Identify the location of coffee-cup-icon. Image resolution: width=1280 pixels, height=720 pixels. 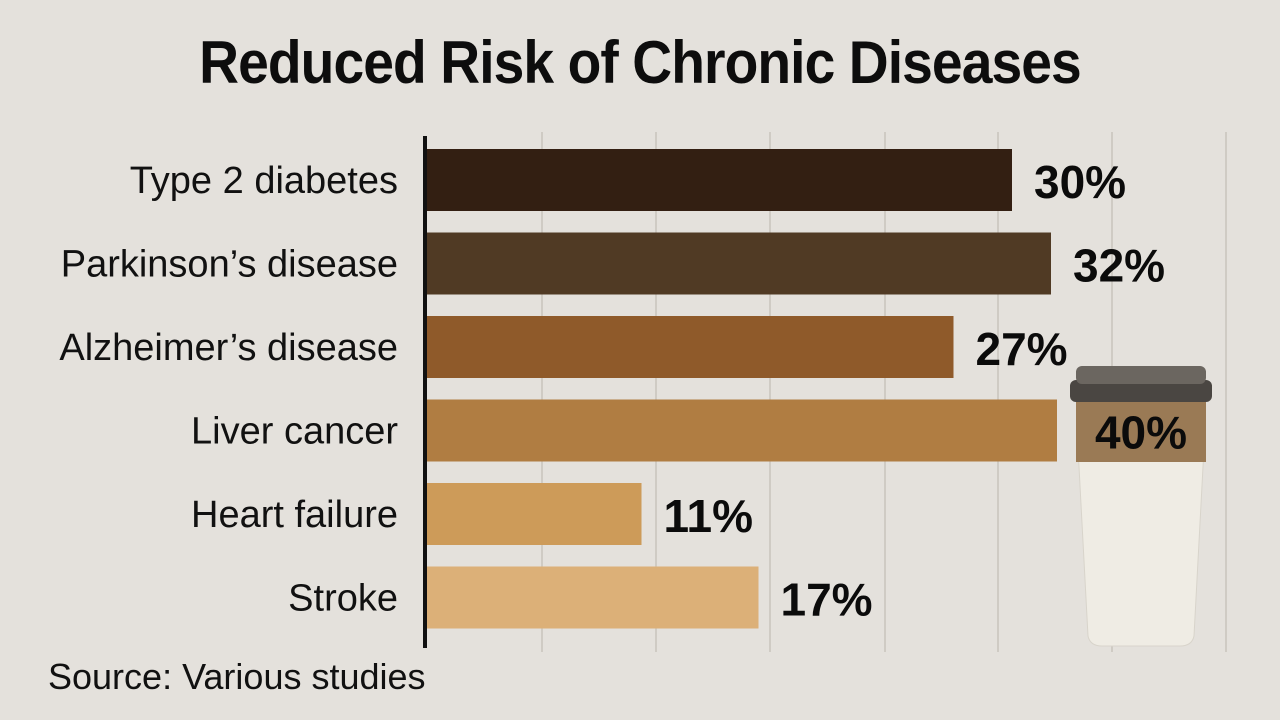
(1141, 506).